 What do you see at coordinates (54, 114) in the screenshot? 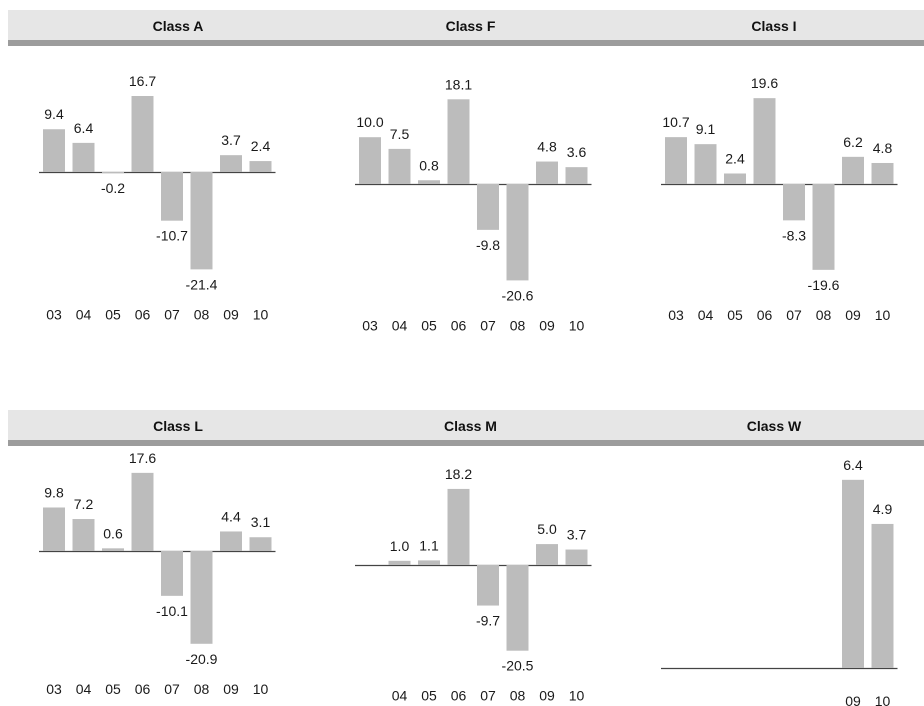
I see `data-label: 9.4` at bounding box center [54, 114].